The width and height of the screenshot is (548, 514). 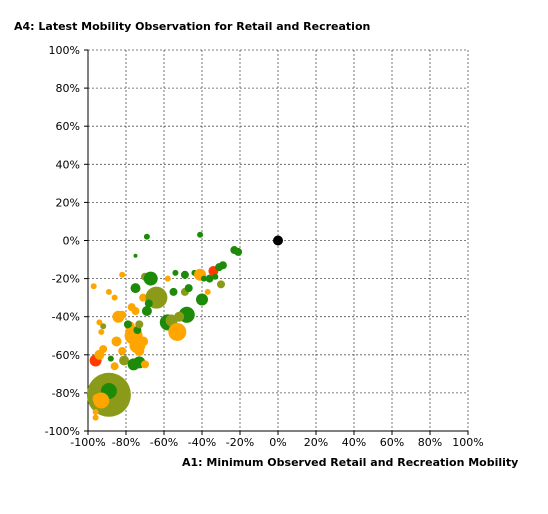 I want to click on x-tick-label: -60%, so click(x=164, y=442).